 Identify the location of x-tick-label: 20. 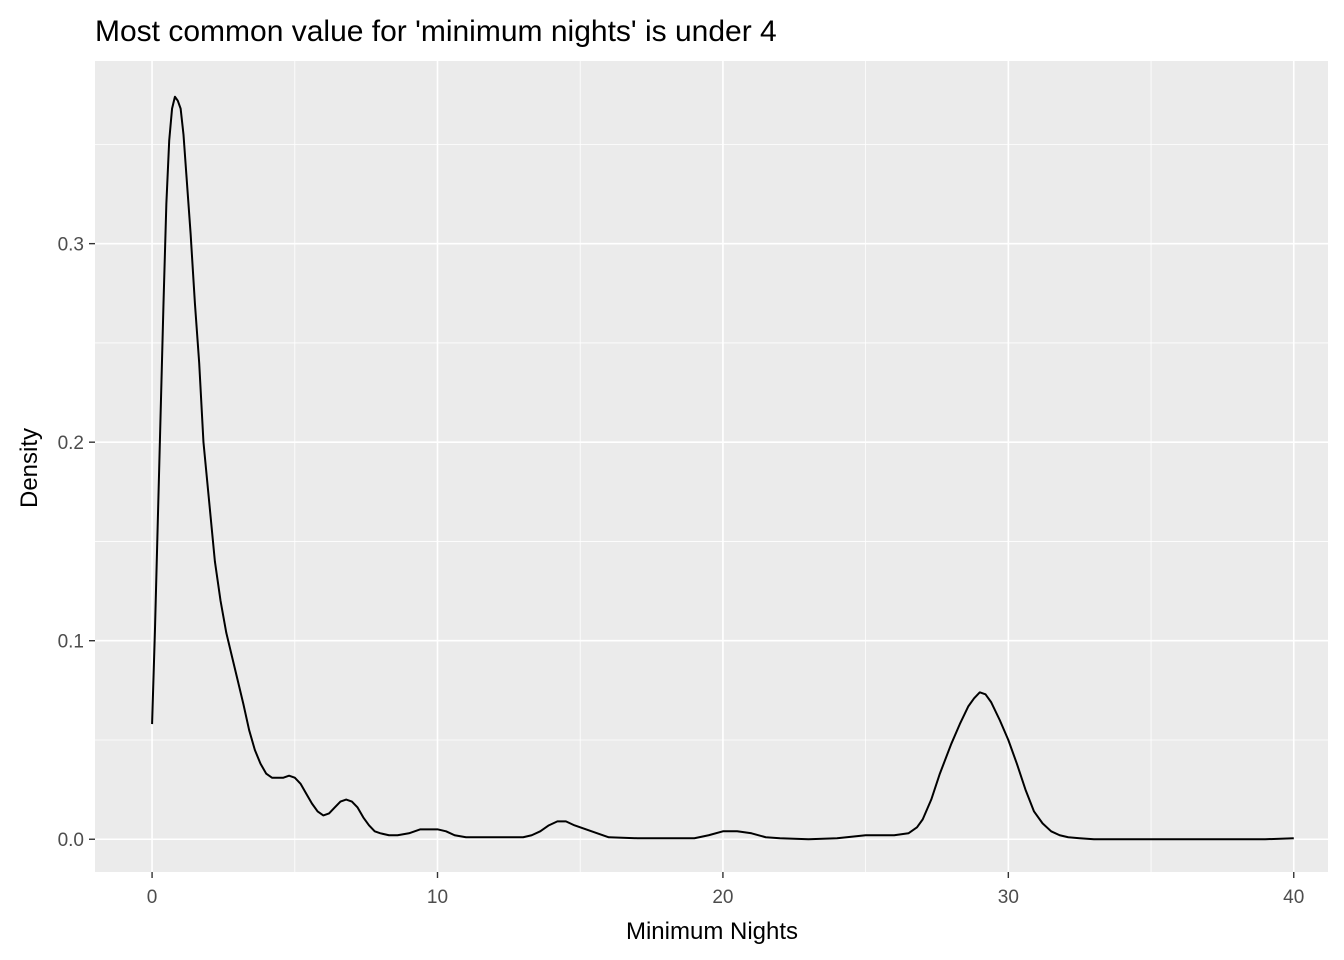
(722, 897).